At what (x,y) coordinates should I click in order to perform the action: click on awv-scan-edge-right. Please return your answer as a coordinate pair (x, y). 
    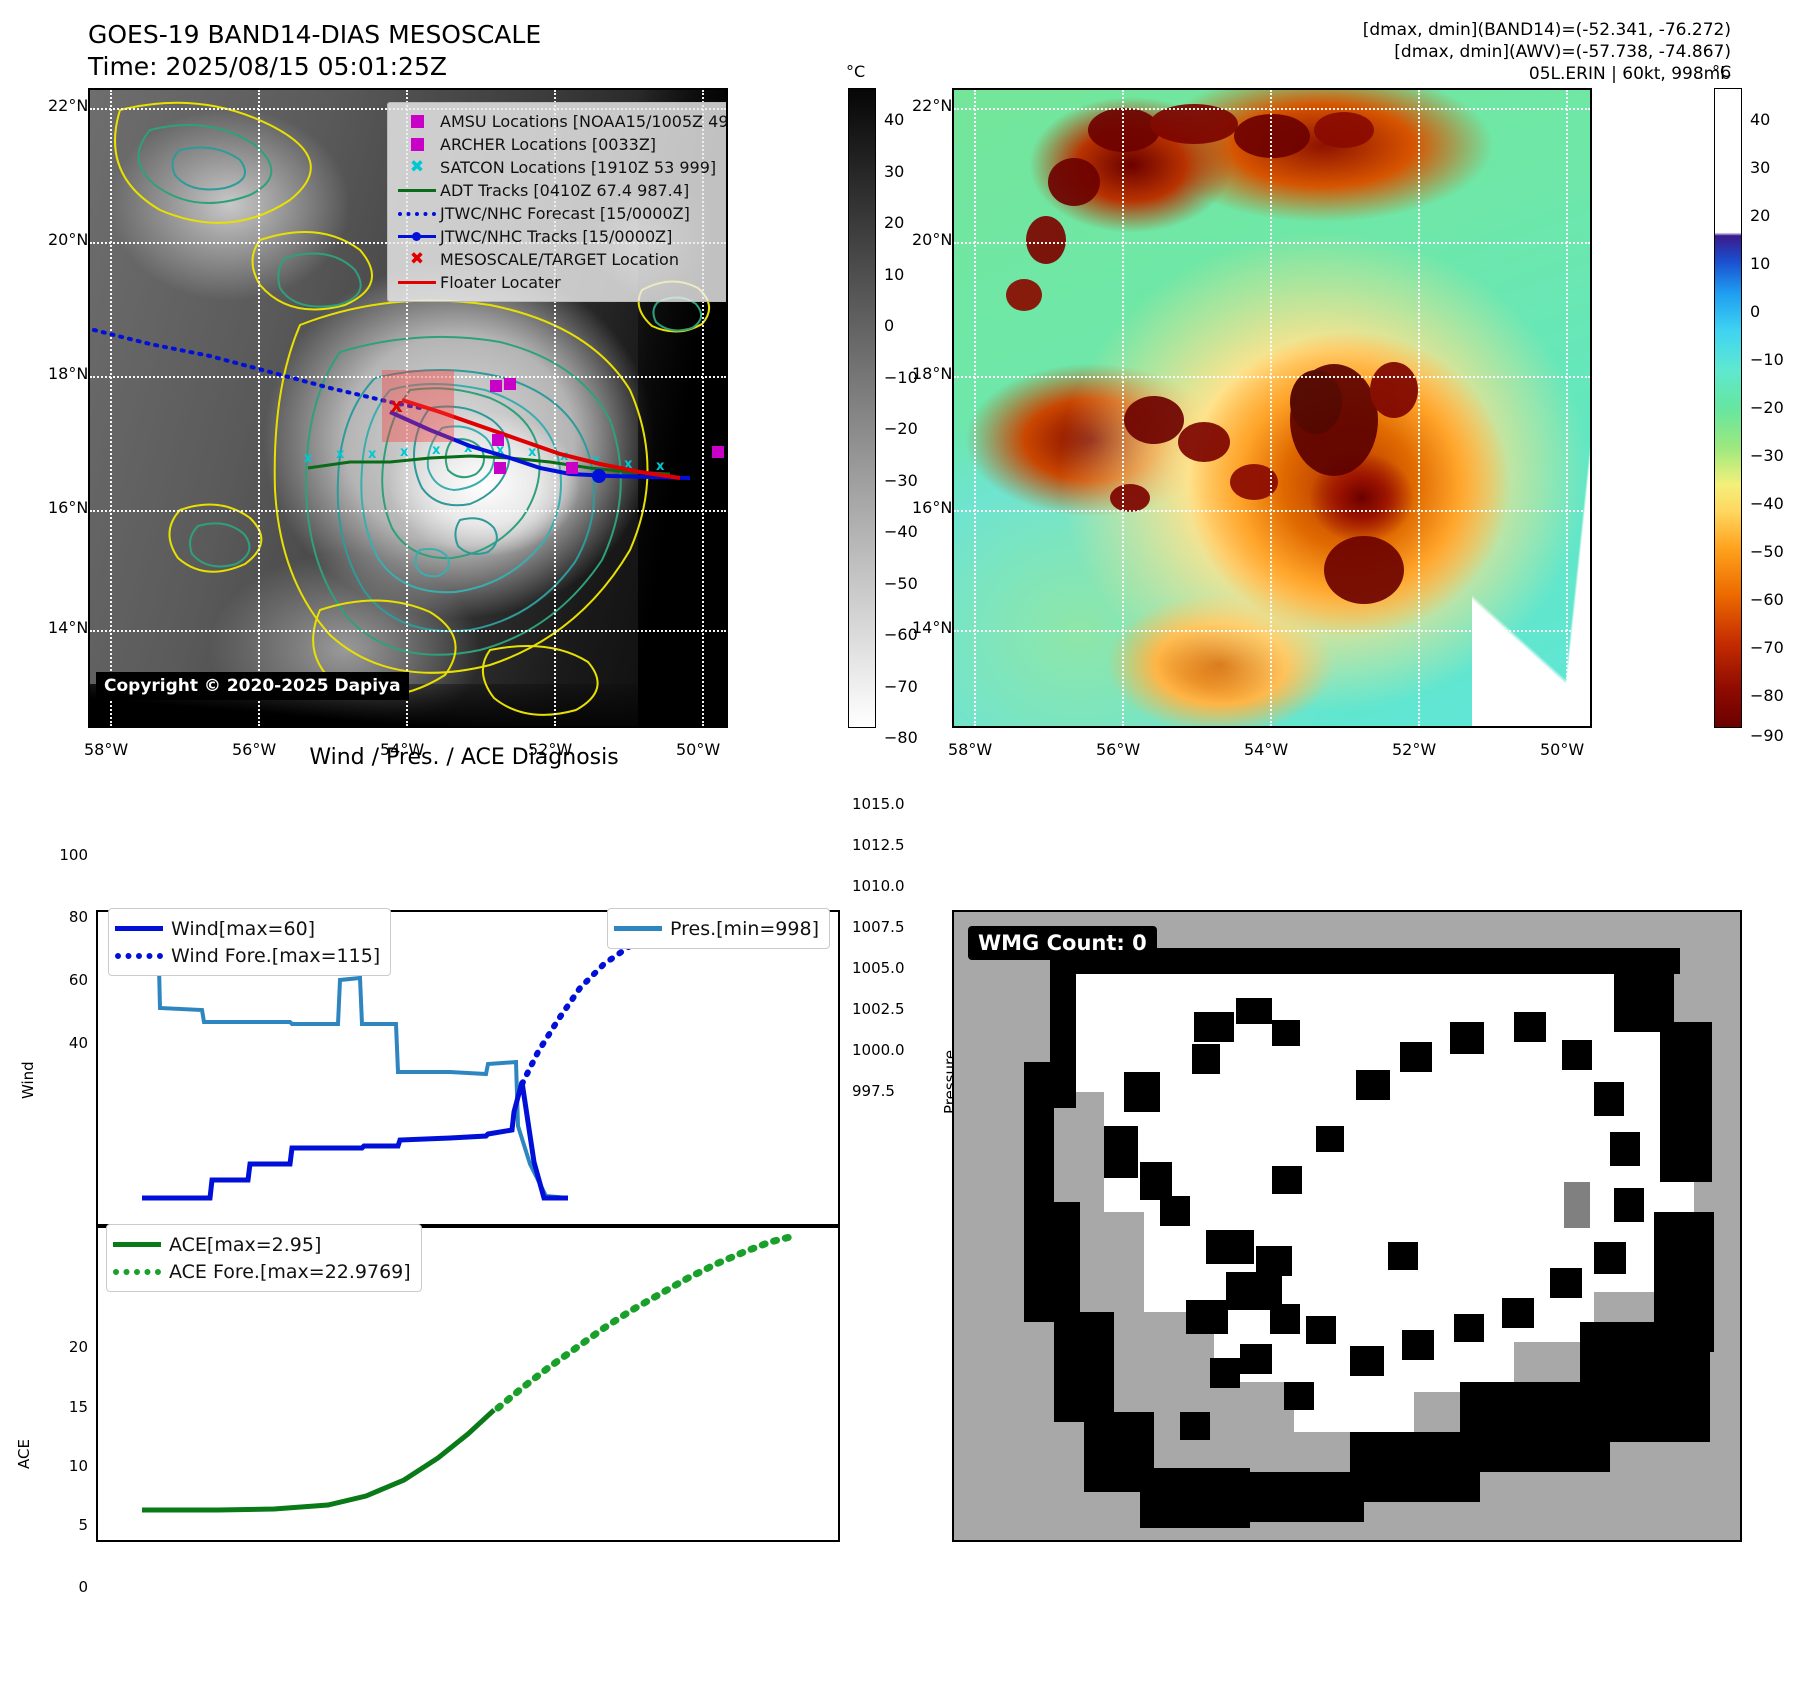
    Looking at the image, I should click on (1568, 407).